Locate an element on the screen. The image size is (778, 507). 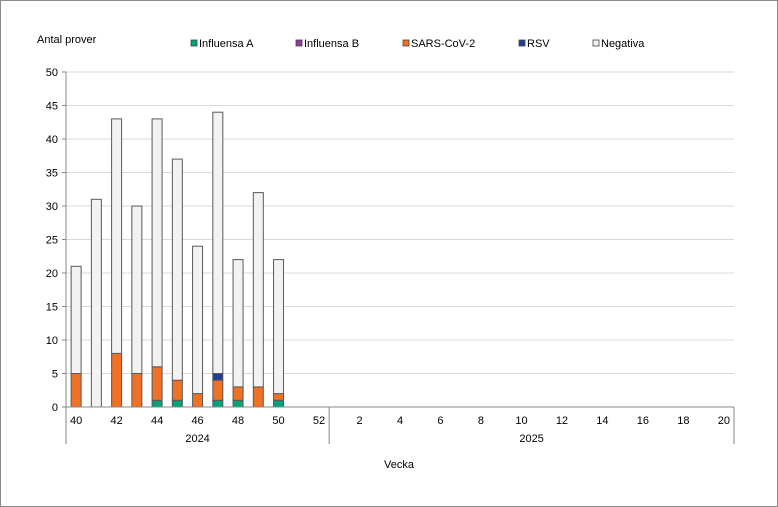
x-tick-label: 4 is located at coordinates (400, 421).